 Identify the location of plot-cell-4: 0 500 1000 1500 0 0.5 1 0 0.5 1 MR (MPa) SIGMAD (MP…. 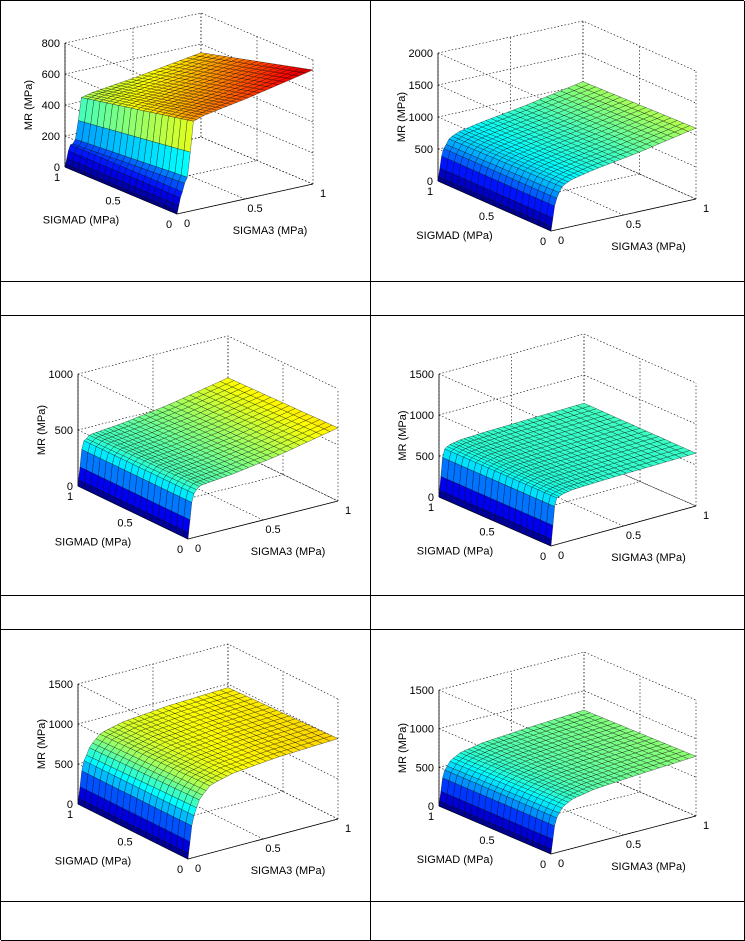
(558, 456).